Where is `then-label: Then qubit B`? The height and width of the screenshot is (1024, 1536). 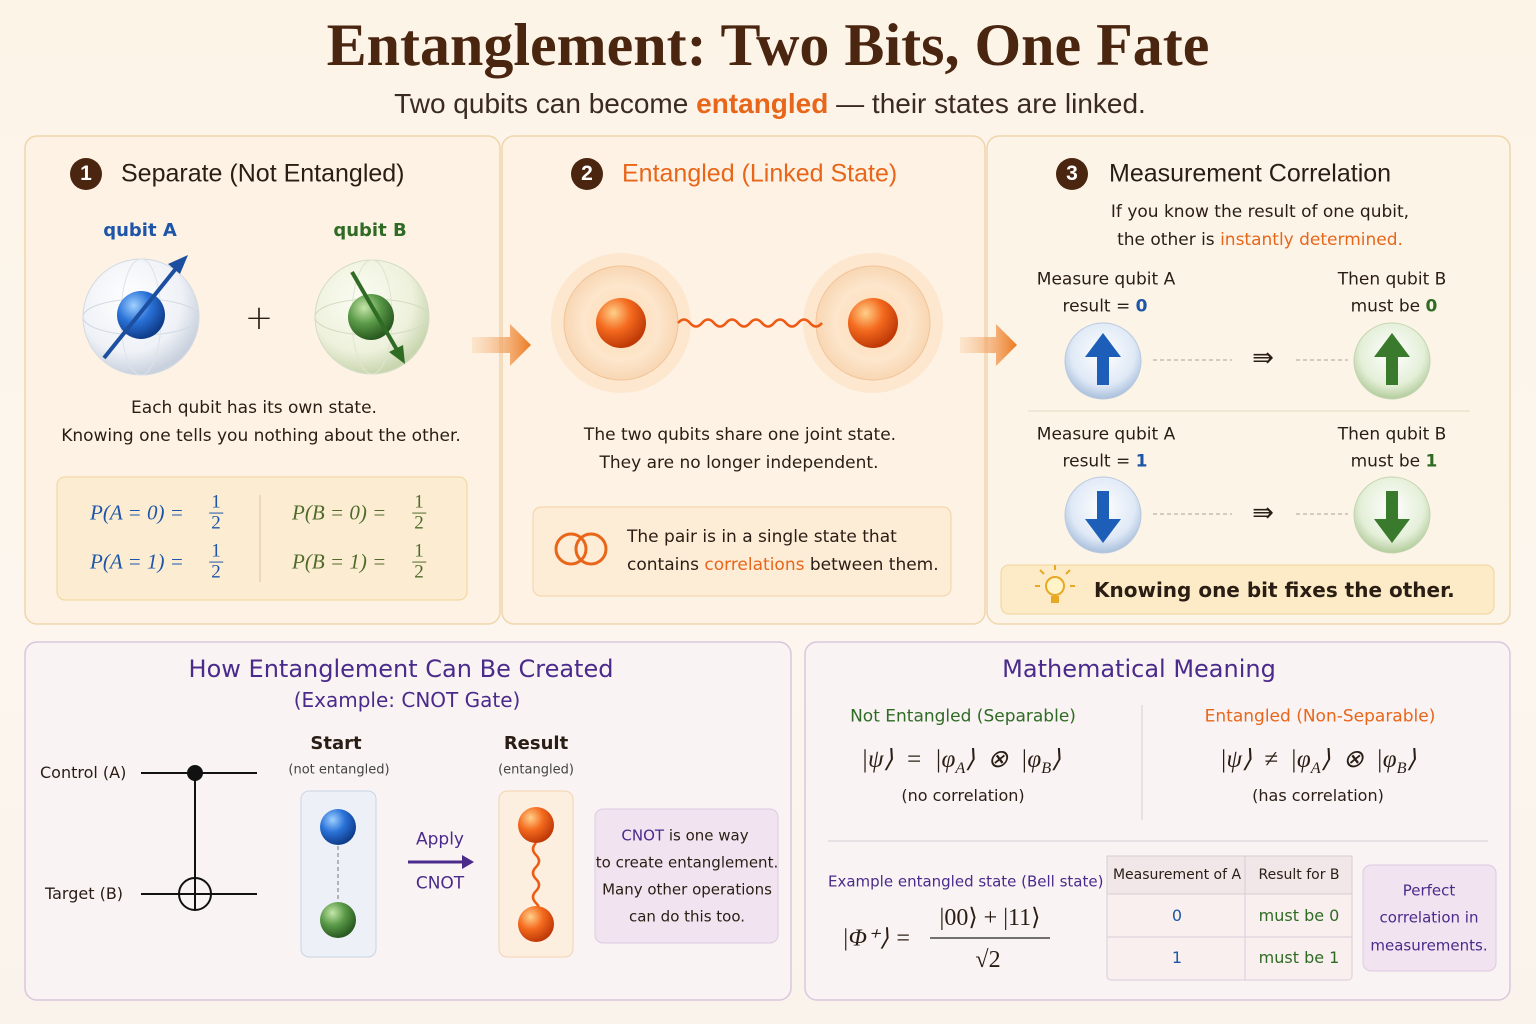 then-label: Then qubit B is located at coordinates (1392, 279).